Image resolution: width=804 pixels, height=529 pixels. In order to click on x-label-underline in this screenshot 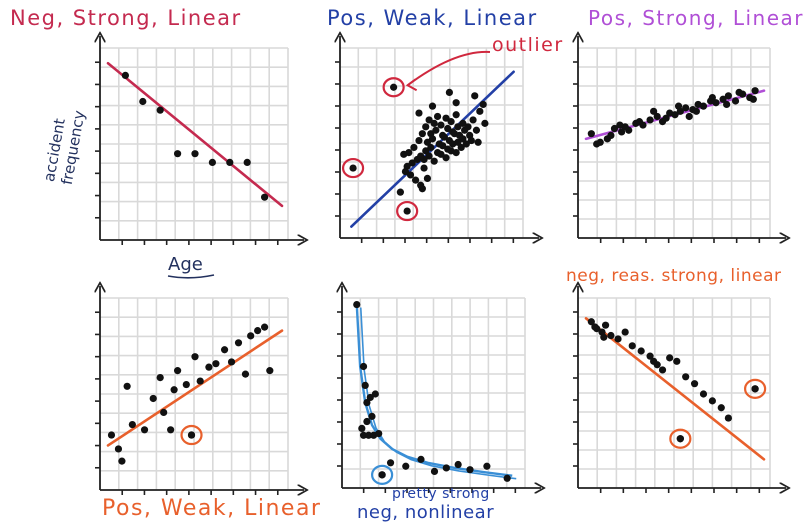, I will do `click(191, 276)`.